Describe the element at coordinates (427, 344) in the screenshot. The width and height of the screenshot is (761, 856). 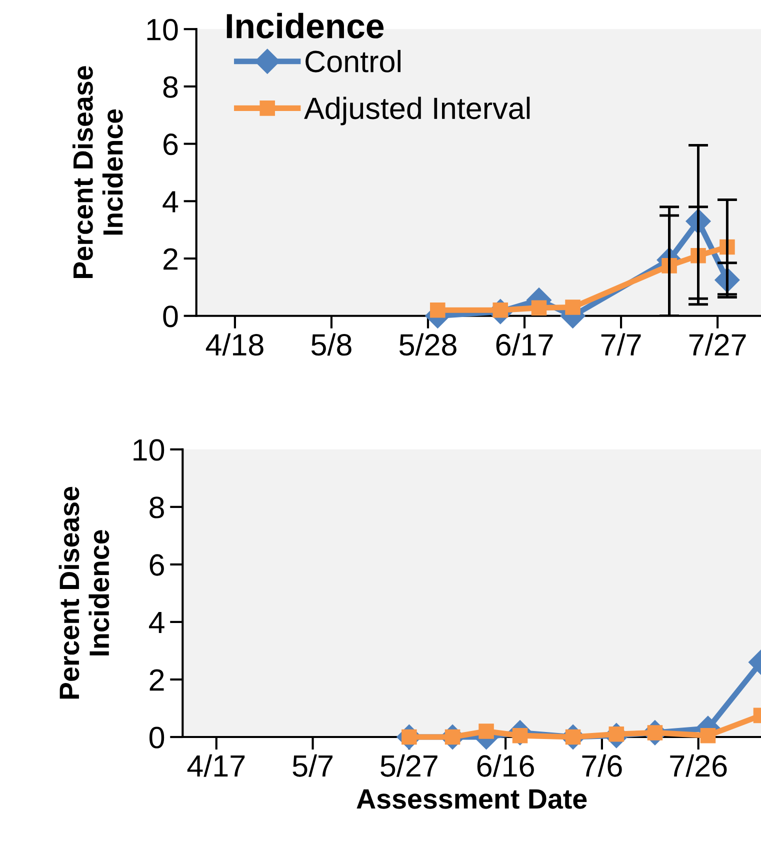
I see `x-tick-label: 5/28` at that location.